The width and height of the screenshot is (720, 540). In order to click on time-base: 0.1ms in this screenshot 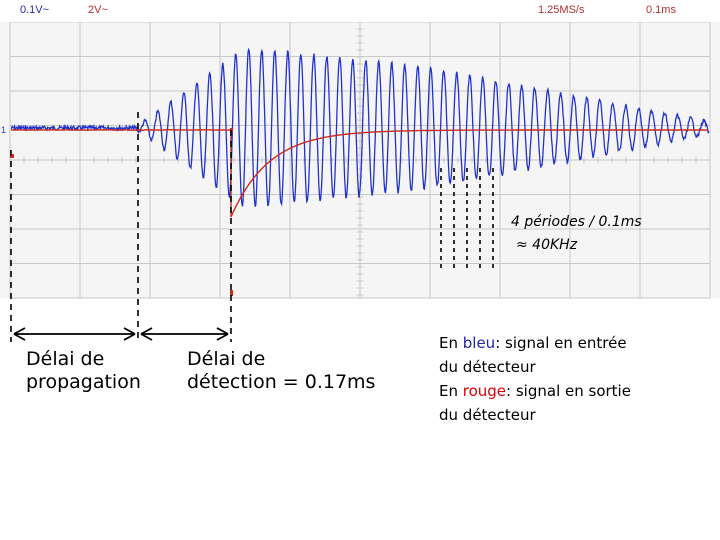, I will do `click(661, 10)`.